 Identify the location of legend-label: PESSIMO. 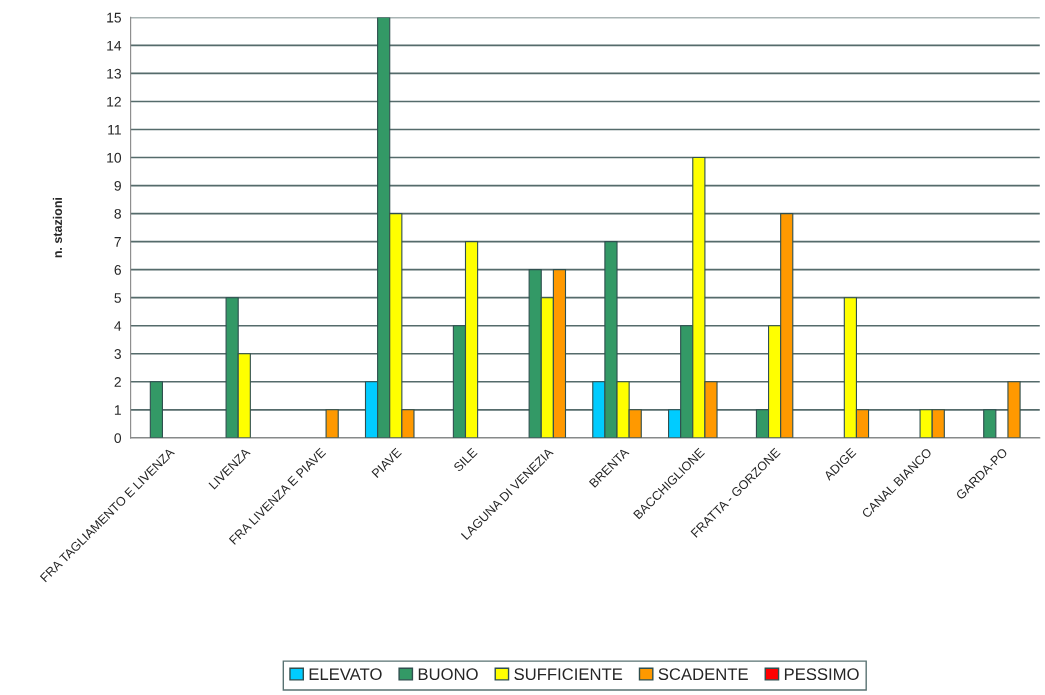
(821, 674).